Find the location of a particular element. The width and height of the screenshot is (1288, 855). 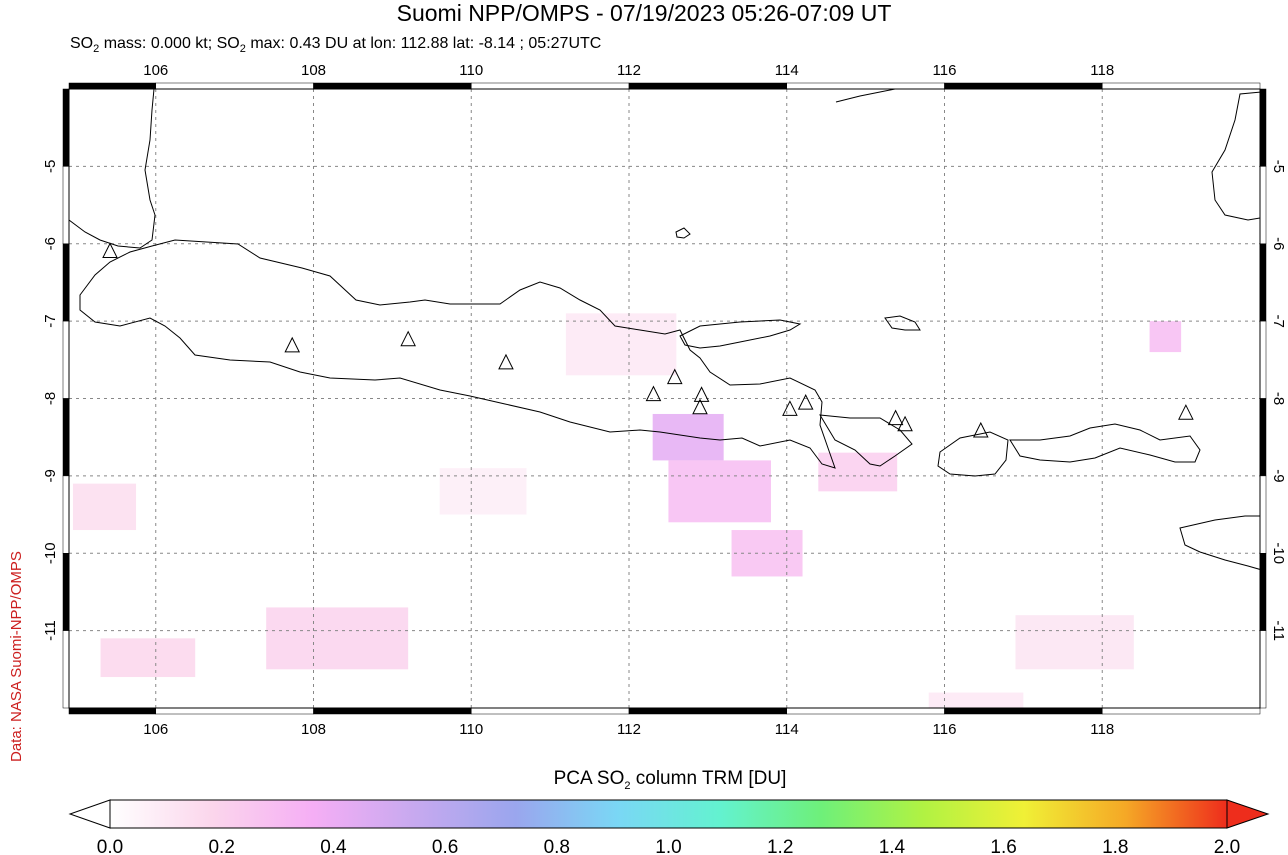

sumatra-coastline is located at coordinates (112, 169).